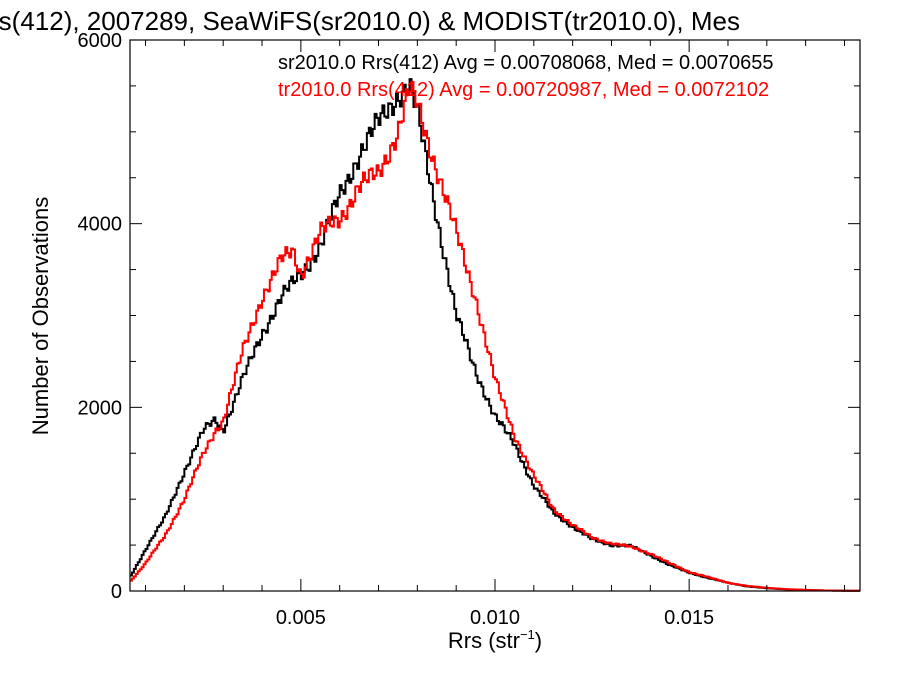 This screenshot has width=900, height=675. I want to click on y-axis-label: Number of Observations, so click(40, 316).